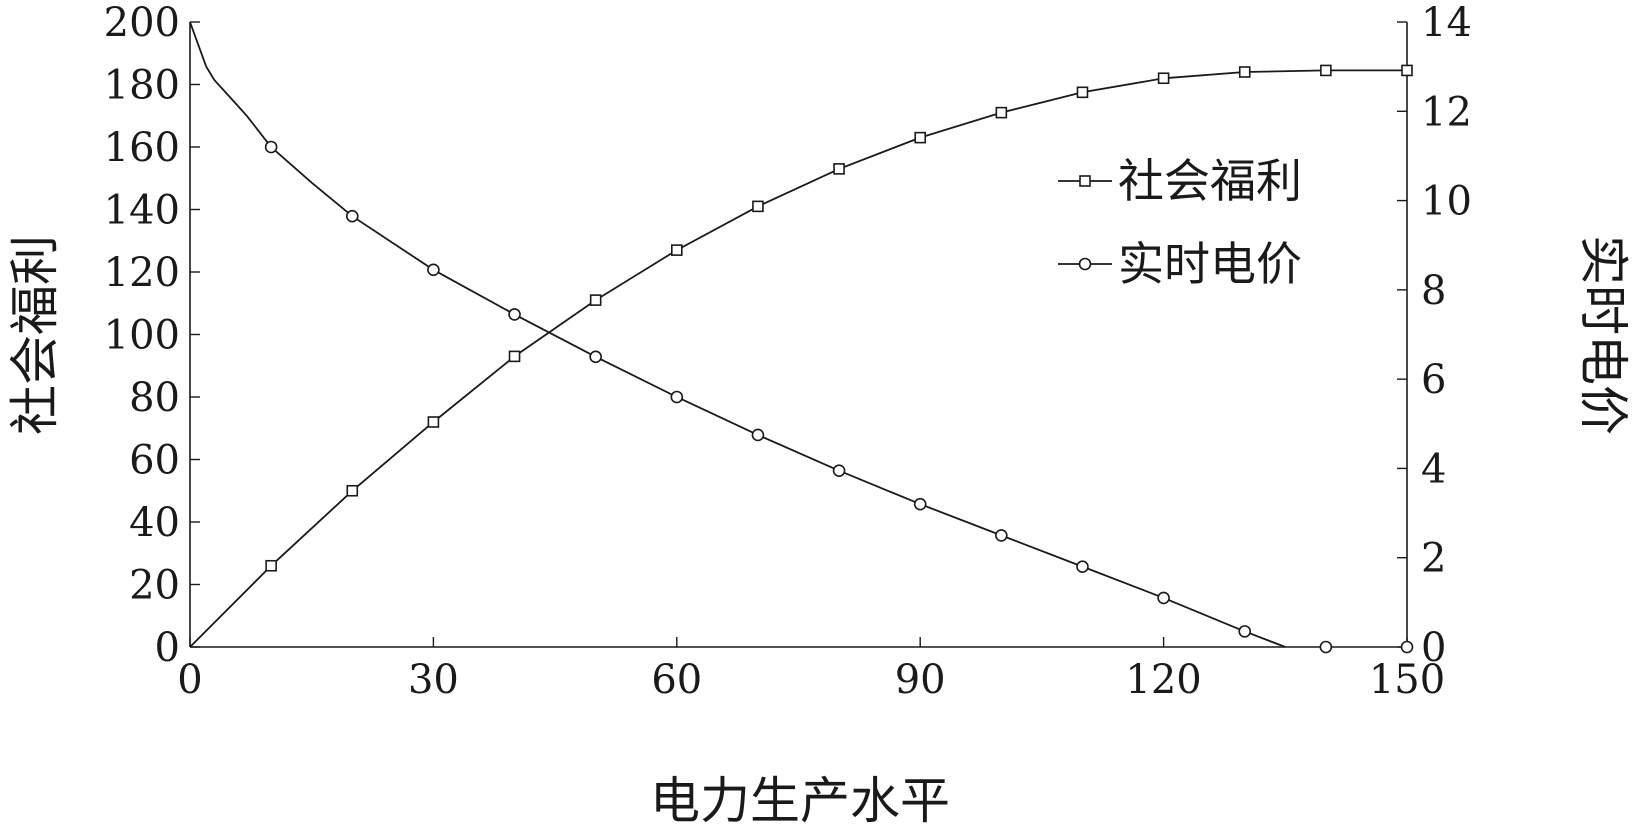 This screenshot has height=827, width=1633. I want to click on left-y-tick-label: 60, so click(154, 461).